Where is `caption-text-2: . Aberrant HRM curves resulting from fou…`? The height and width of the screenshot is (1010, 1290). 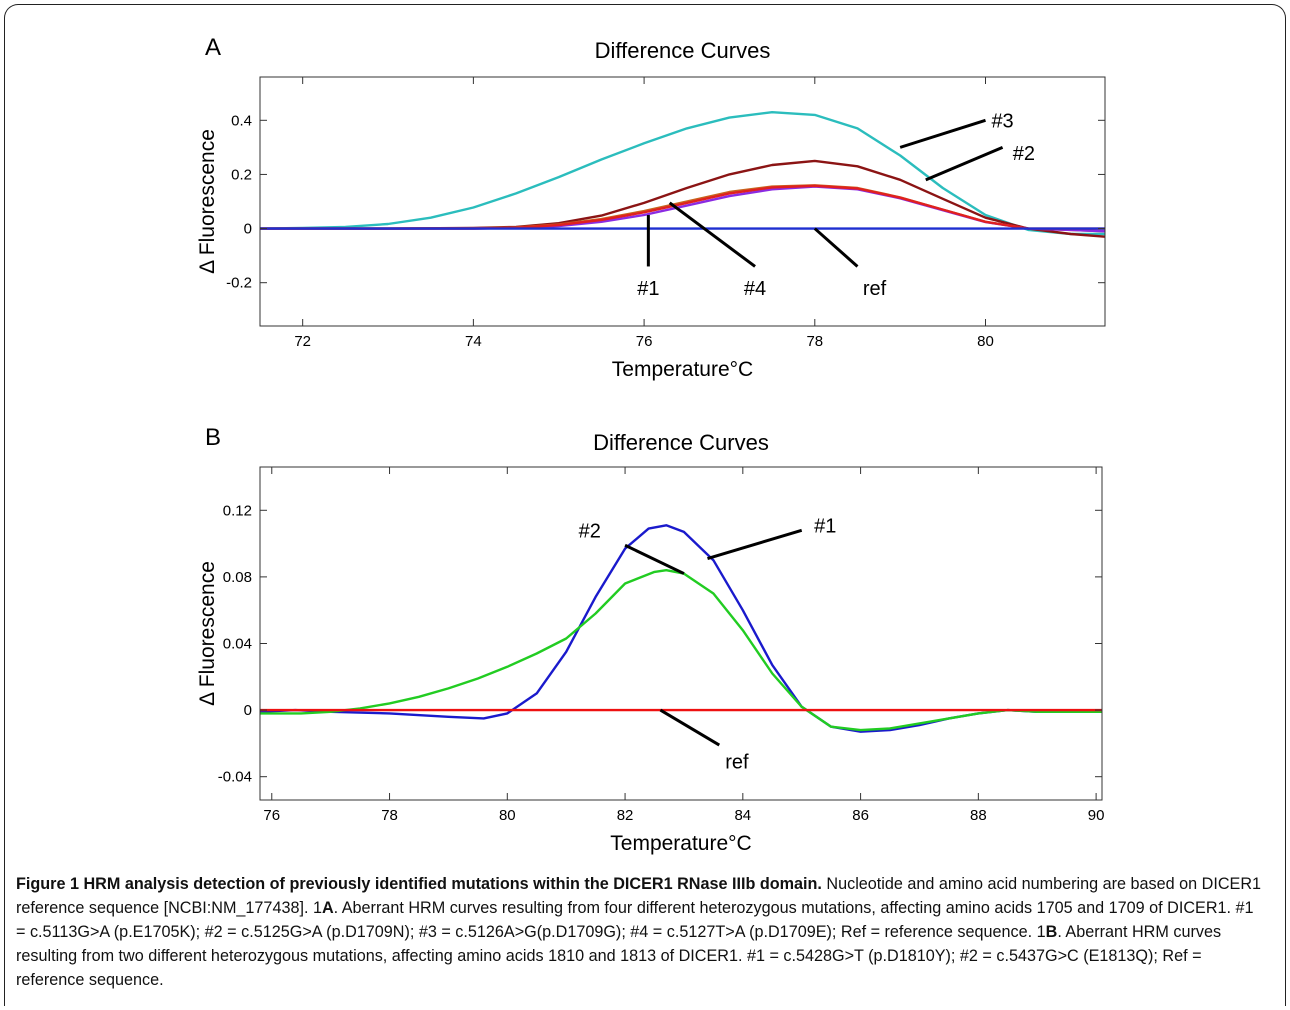 caption-text-2: . Aberrant HRM curves resulting from fou… is located at coordinates (635, 920).